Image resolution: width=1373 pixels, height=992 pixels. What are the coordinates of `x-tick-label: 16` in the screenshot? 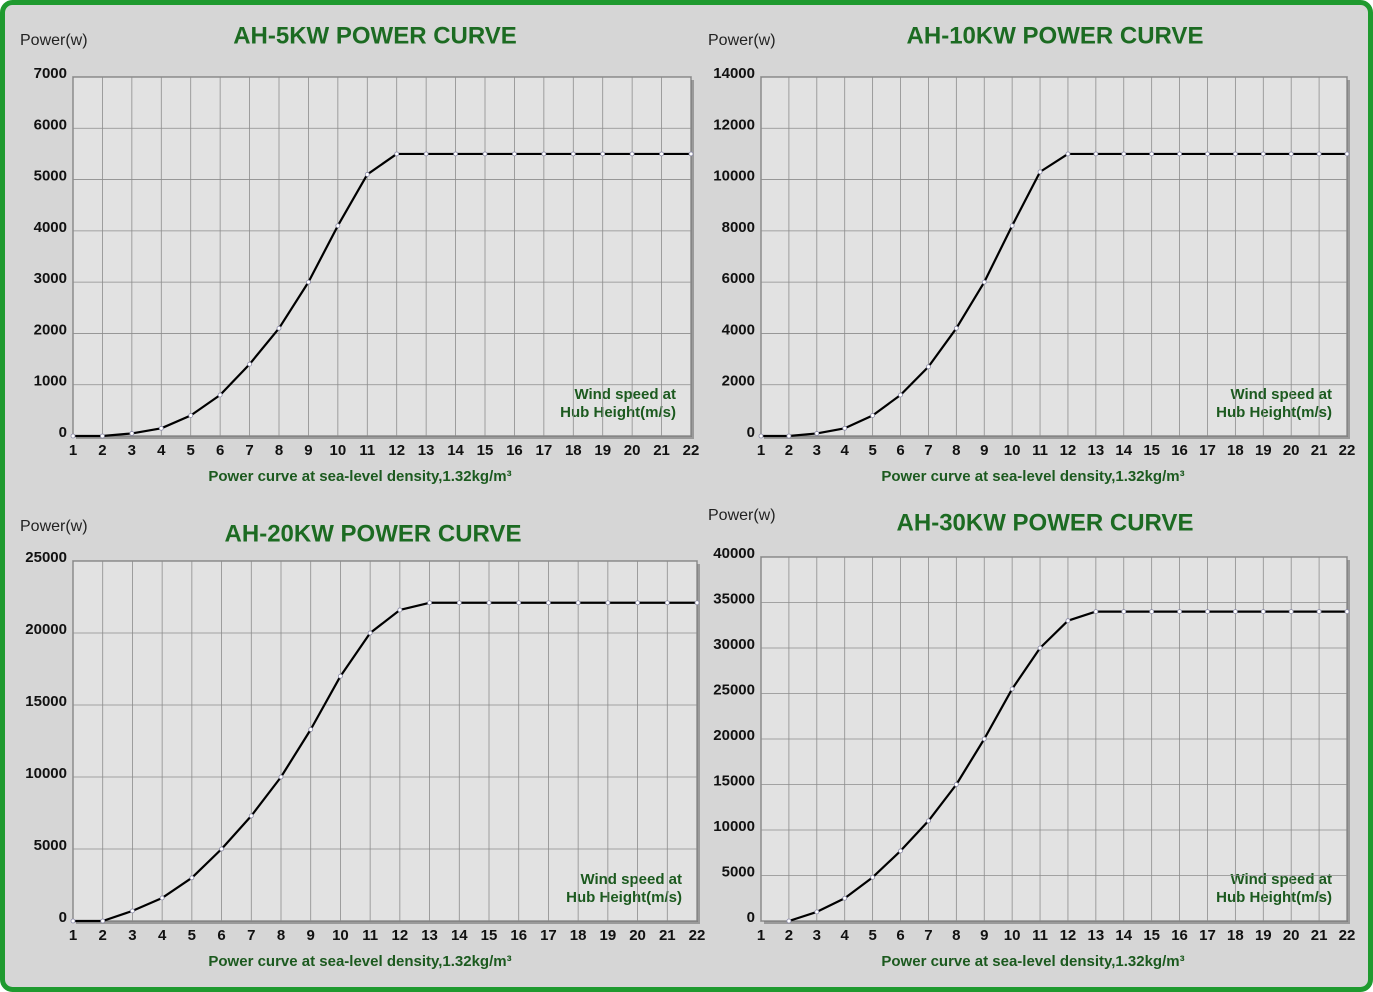 It's located at (1179, 935).